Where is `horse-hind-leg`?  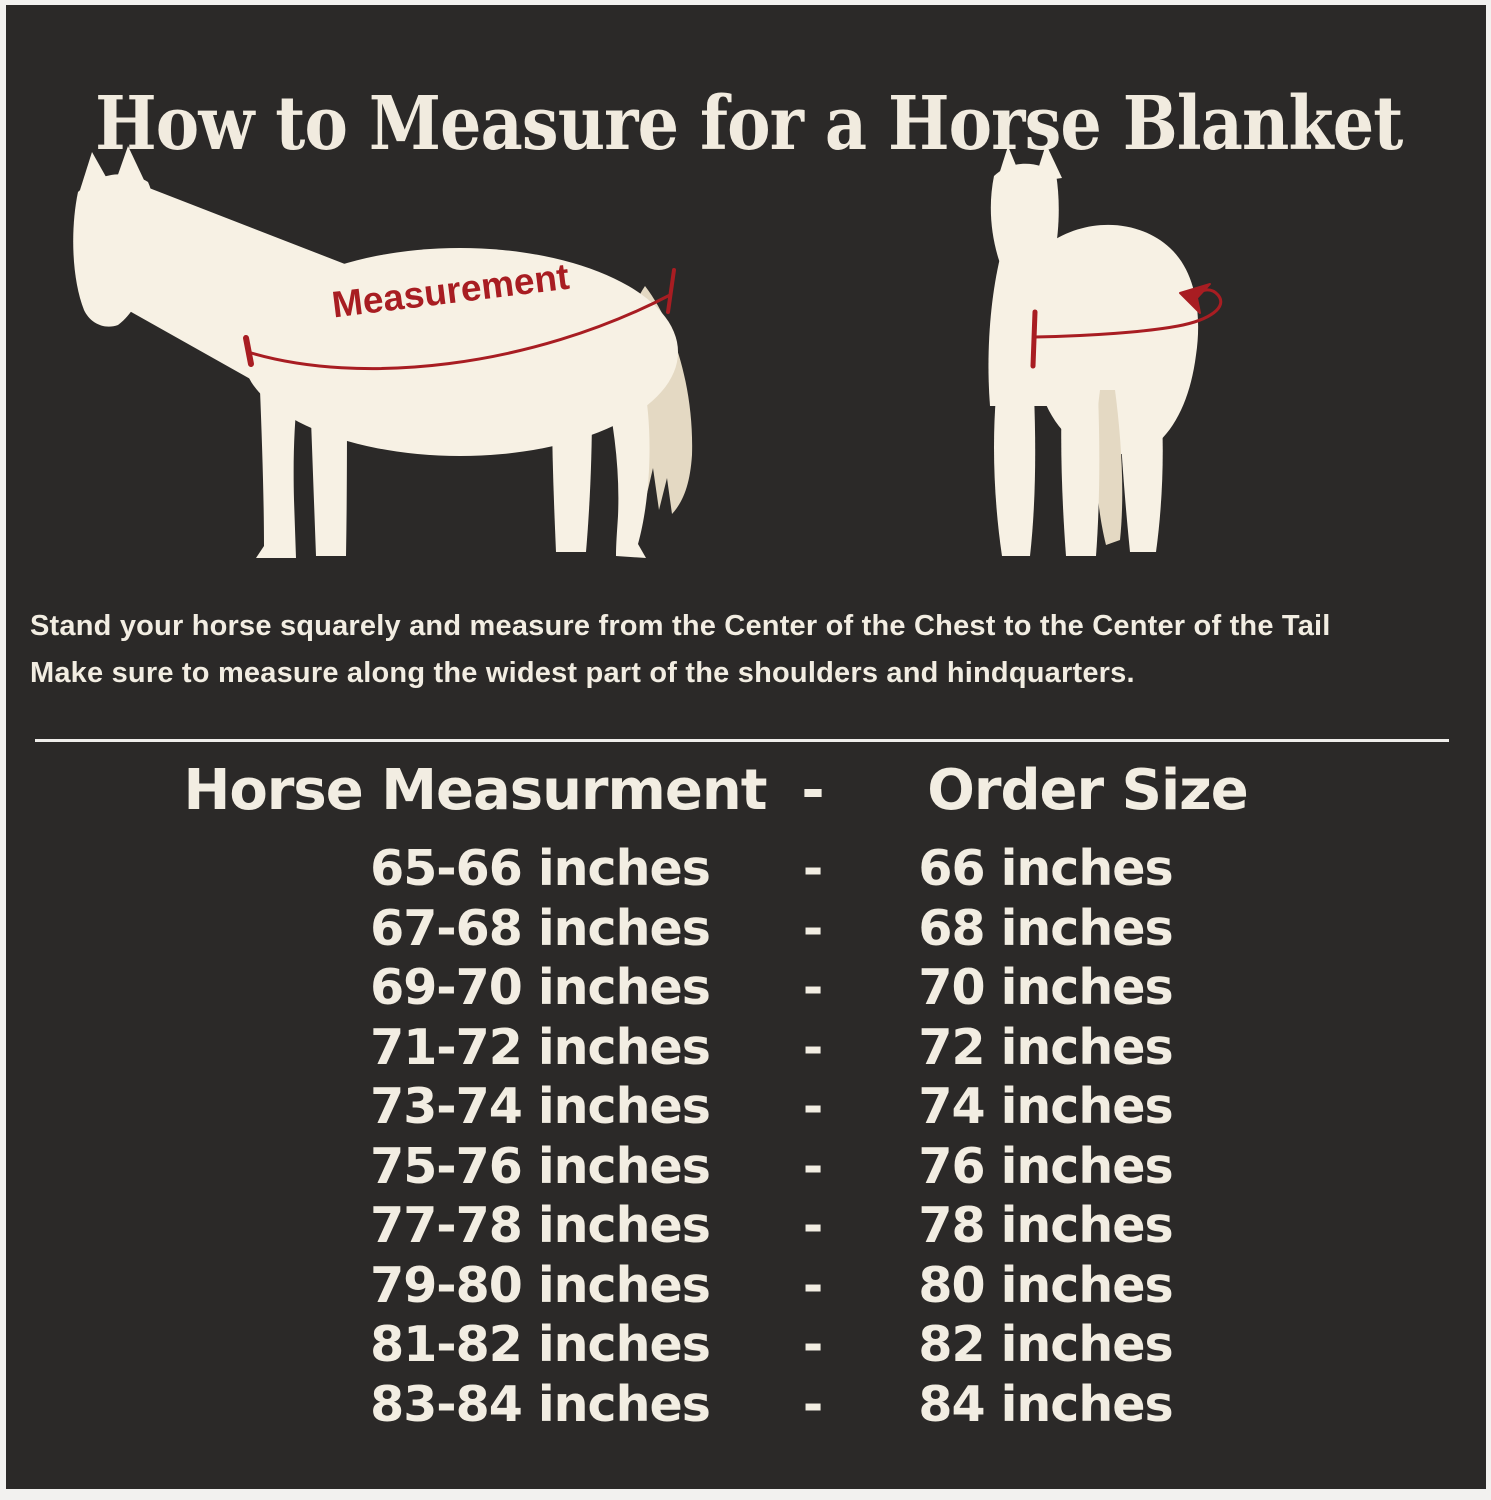
horse-hind-leg is located at coordinates (1141, 484).